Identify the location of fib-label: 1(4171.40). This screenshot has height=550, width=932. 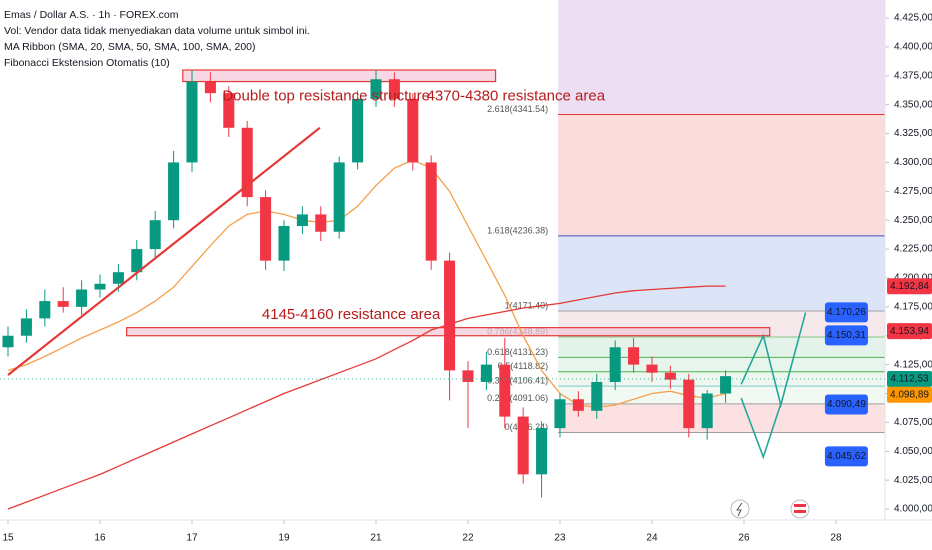
(527, 305).